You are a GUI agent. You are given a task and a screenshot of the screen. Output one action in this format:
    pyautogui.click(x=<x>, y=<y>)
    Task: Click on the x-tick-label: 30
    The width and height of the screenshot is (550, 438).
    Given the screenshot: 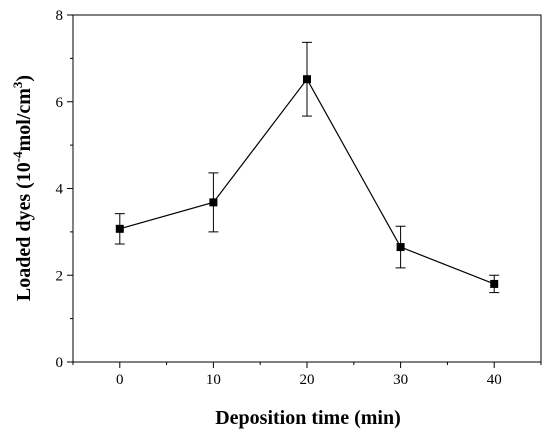 What is the action you would take?
    pyautogui.click(x=400, y=380)
    